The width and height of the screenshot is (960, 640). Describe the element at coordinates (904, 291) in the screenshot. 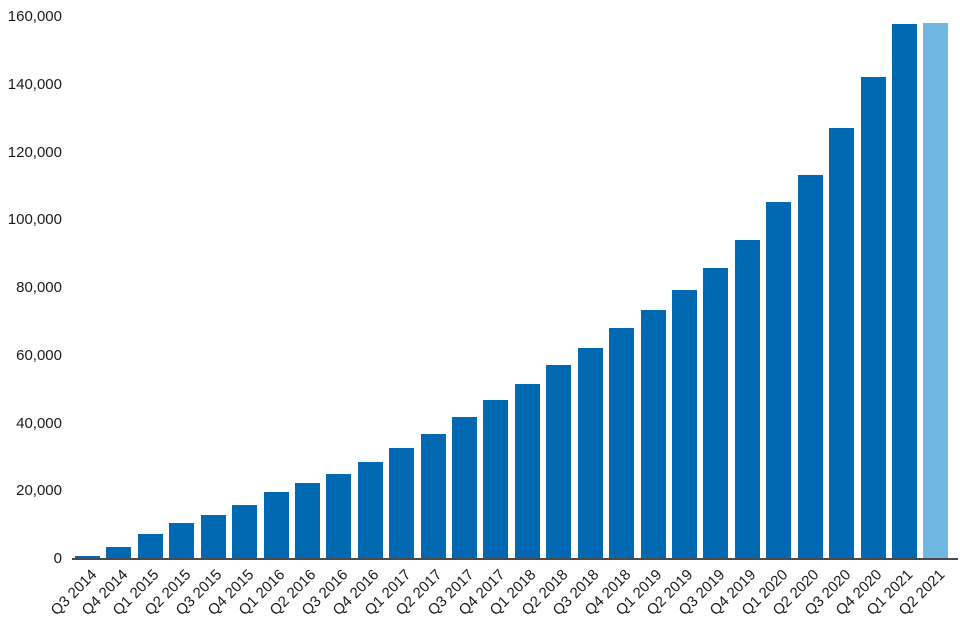

I see `bar-q1-2021` at that location.